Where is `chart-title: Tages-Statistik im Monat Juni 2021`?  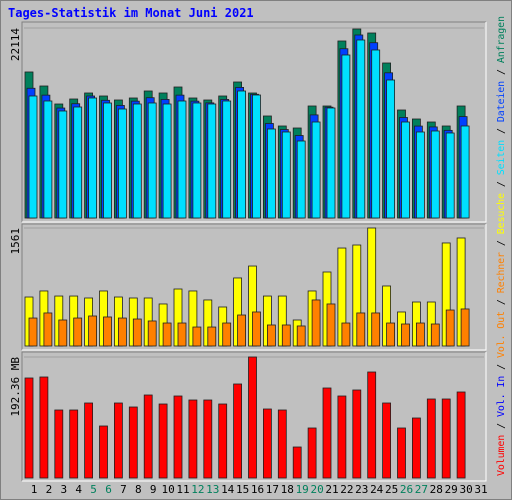 chart-title: Tages-Statistik im Monat Juni 2021 is located at coordinates (131, 13).